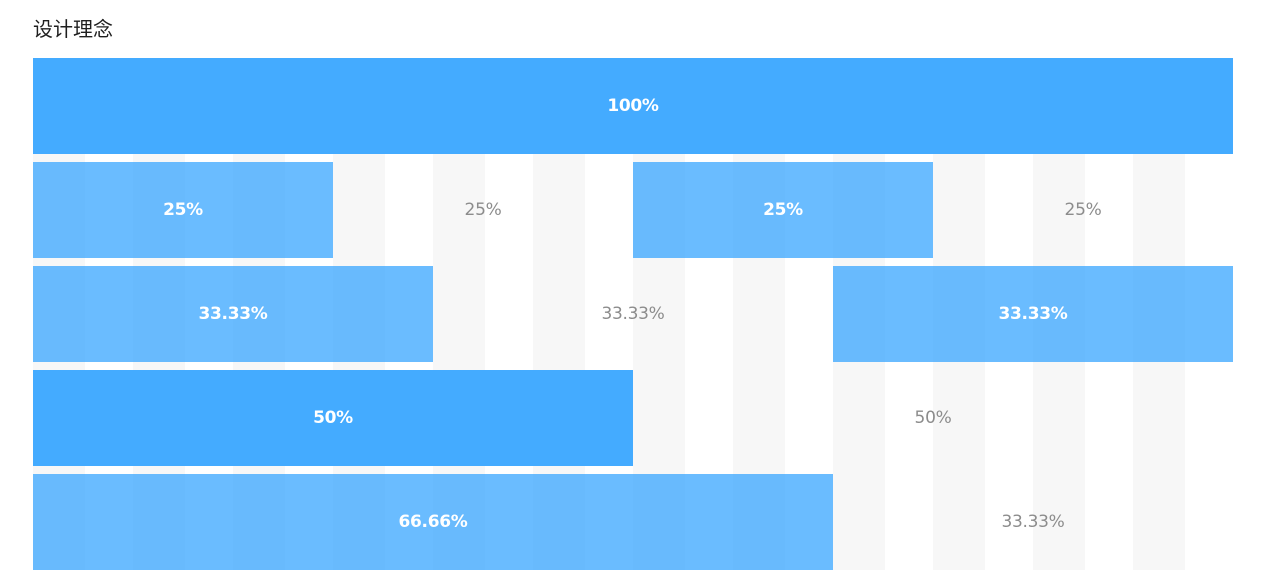 This screenshot has width=1269, height=583. I want to click on section-title: 设计理念, so click(73, 29).